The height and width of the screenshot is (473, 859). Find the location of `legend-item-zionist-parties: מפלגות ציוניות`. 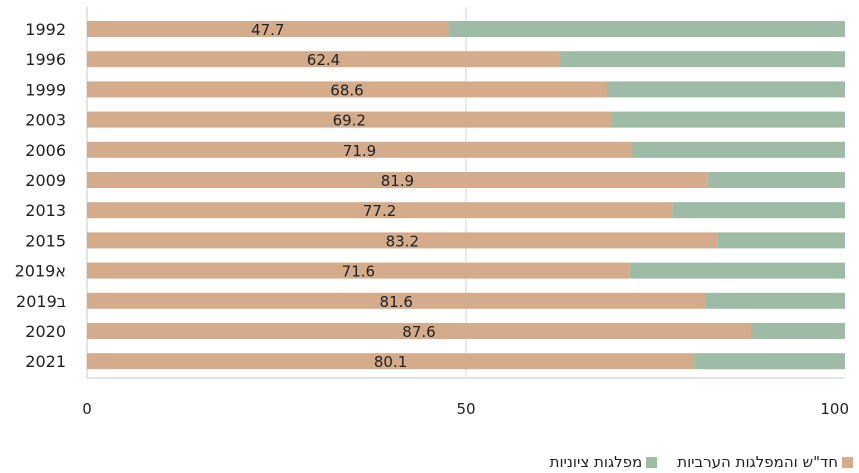

legend-item-zionist-parties: מפלגות ציוניות is located at coordinates (604, 462).